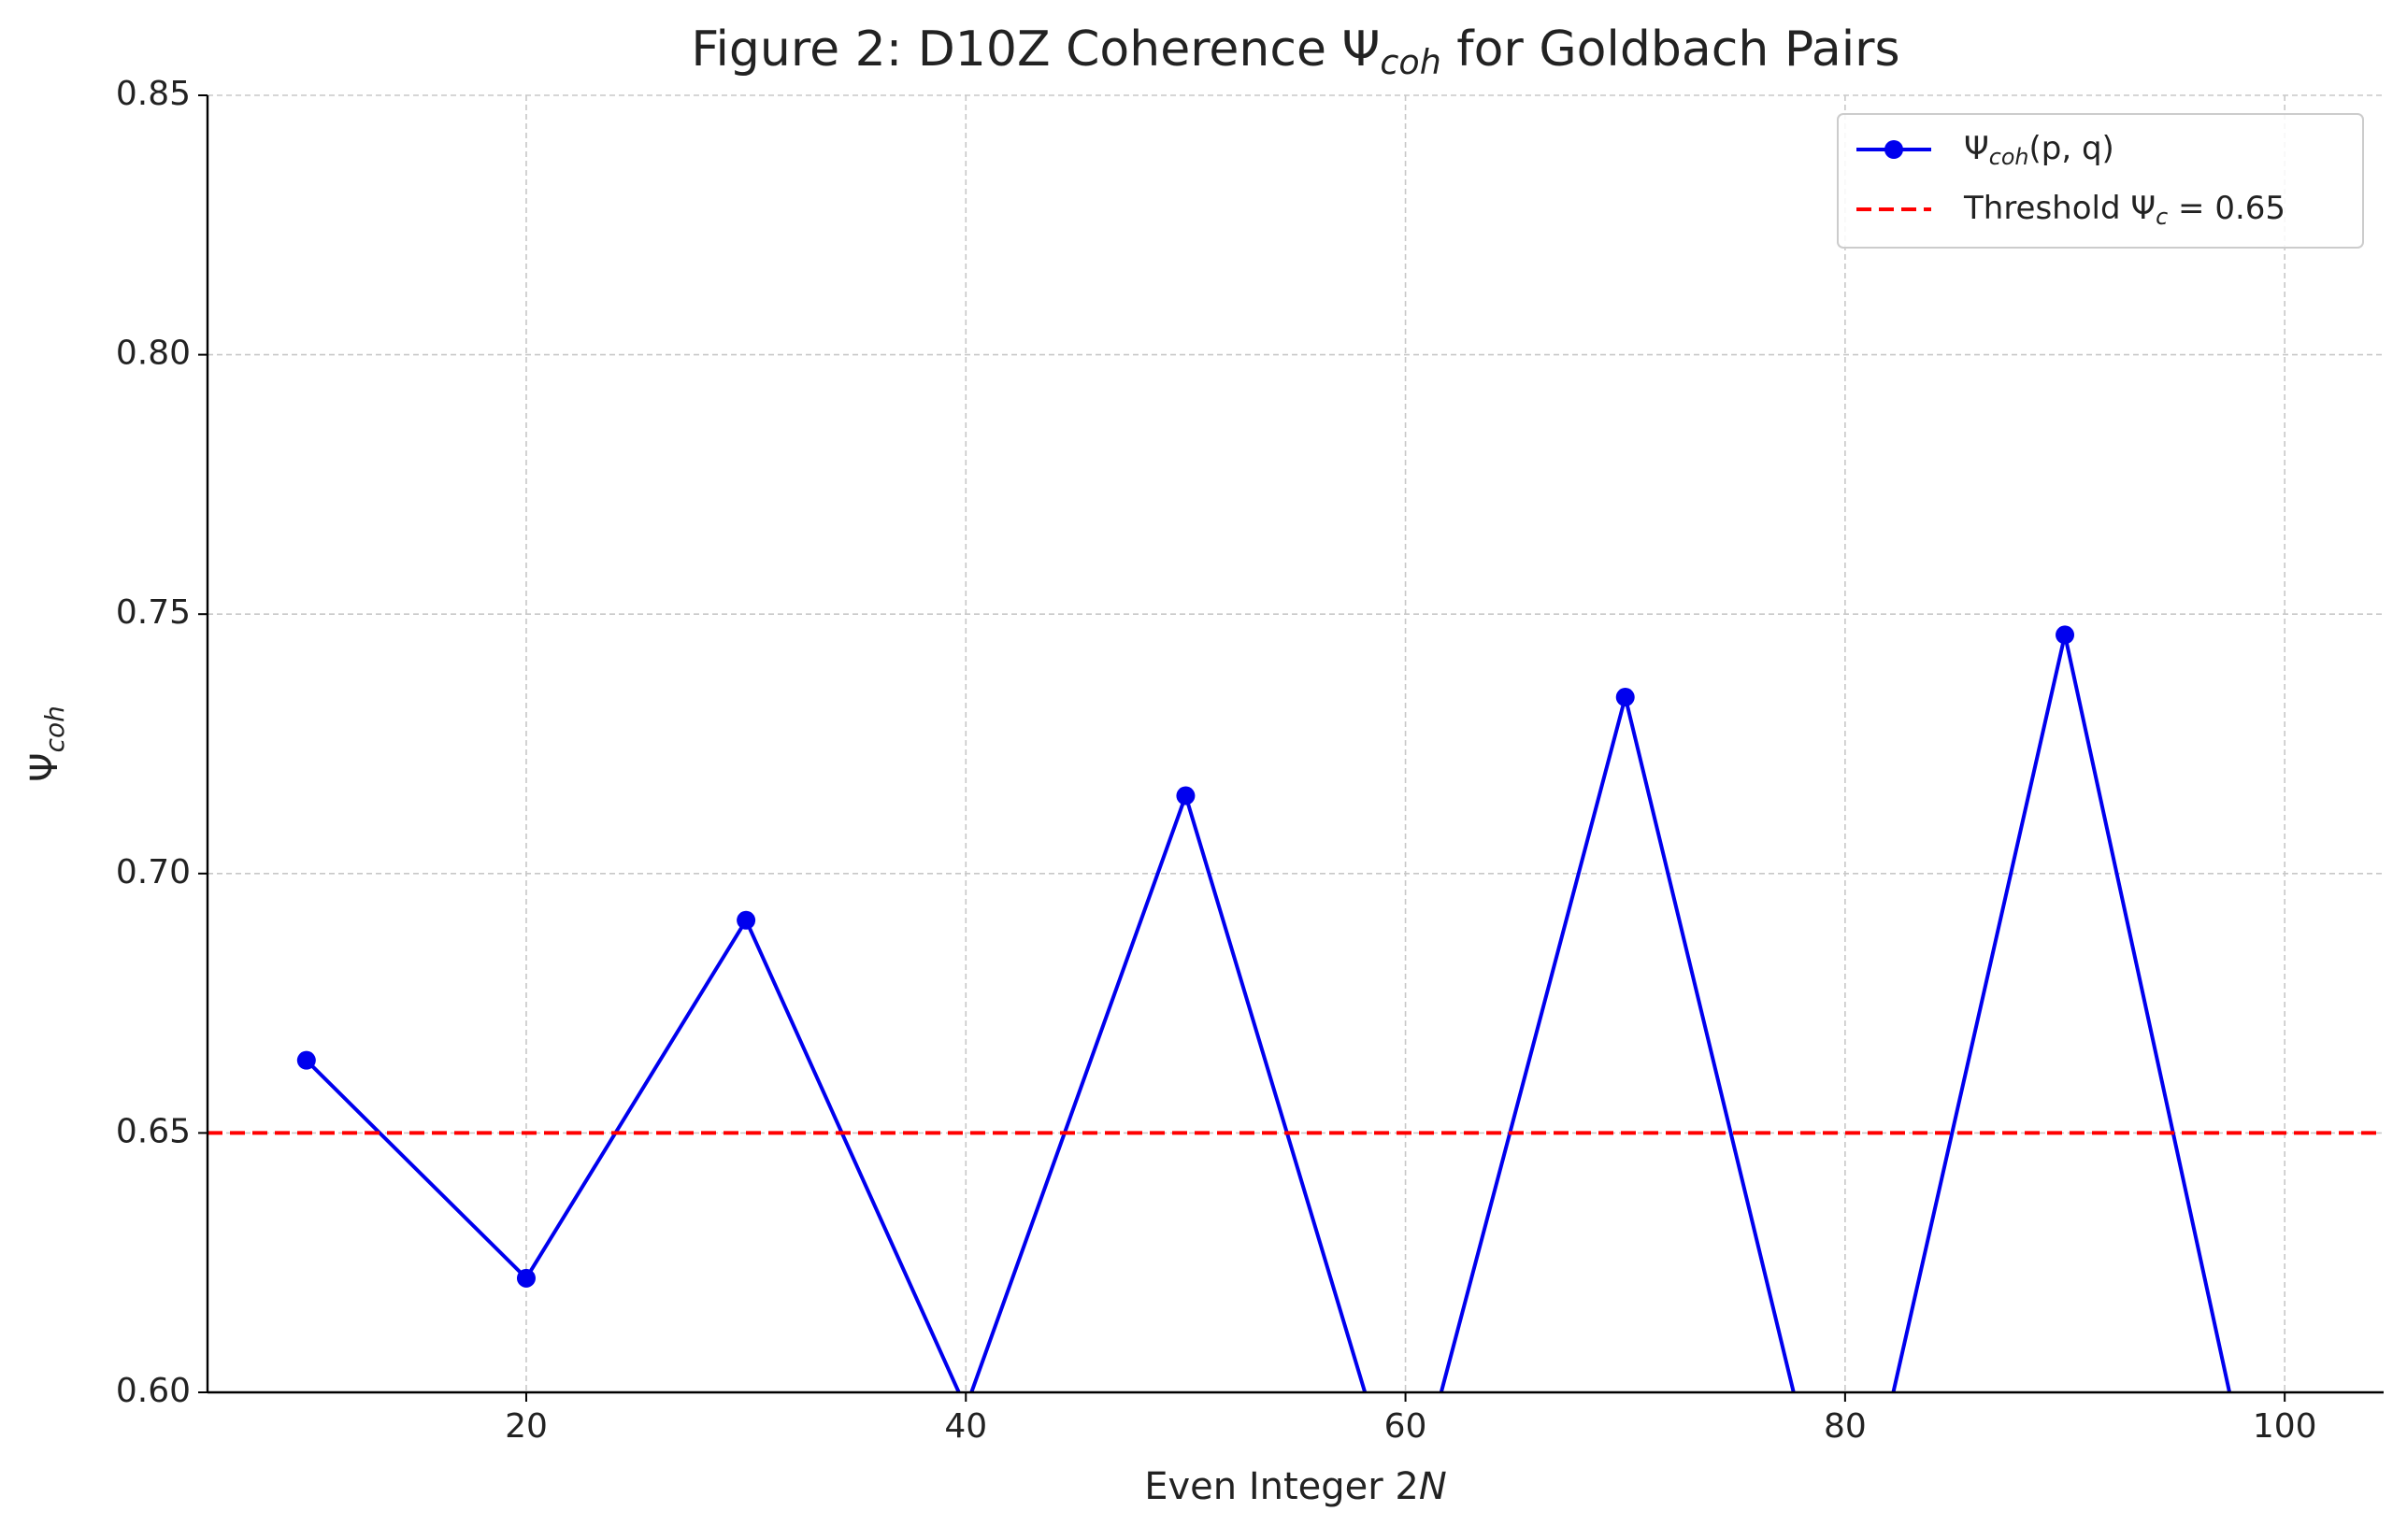 The height and width of the screenshot is (1540, 2407). Describe the element at coordinates (2162, 217) in the screenshot. I see `legend-label-part: c` at that location.